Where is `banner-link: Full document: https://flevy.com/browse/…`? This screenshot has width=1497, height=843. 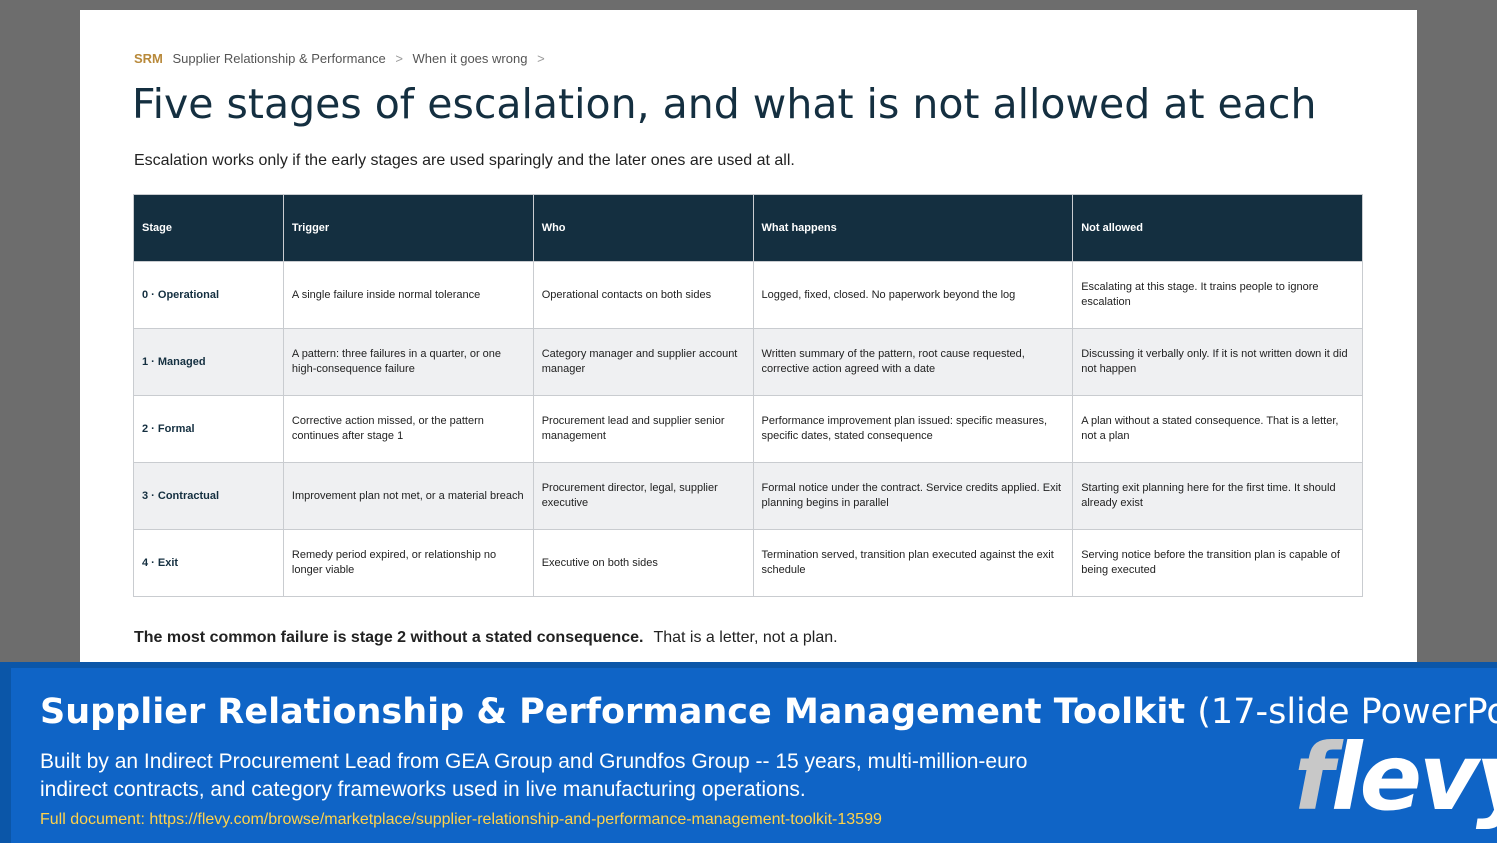
banner-link: Full document: https://flevy.com/browse/… is located at coordinates (461, 819).